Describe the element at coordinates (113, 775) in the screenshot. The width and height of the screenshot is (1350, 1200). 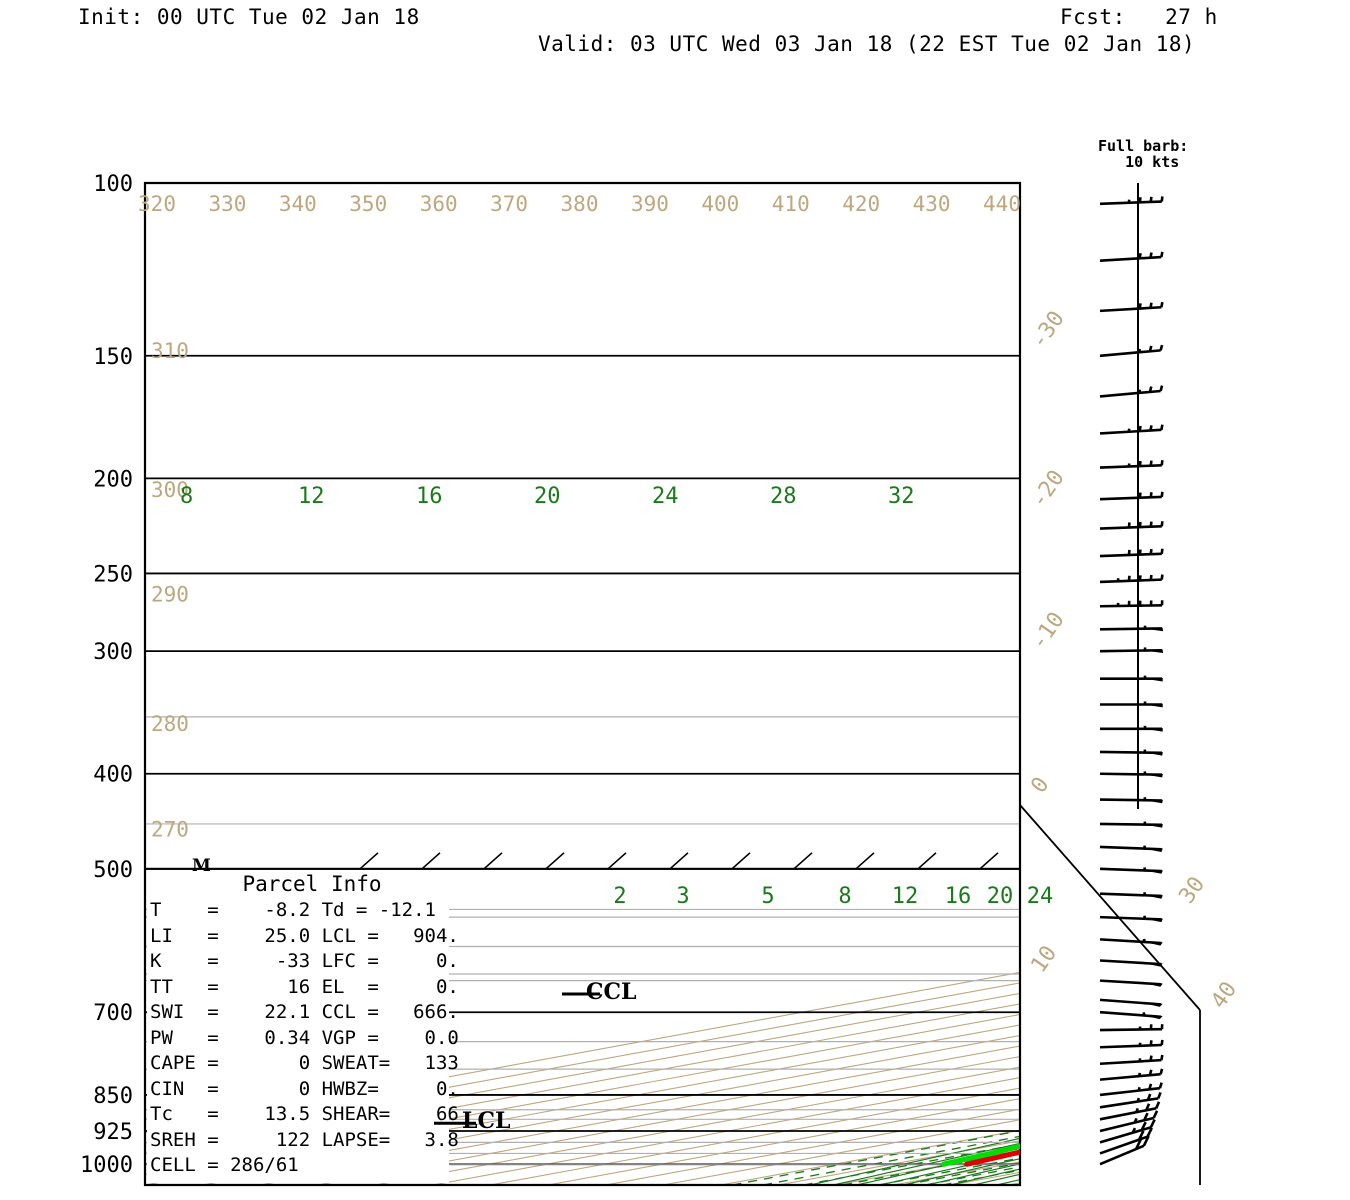
I see `pressure-tick-label: 400` at that location.